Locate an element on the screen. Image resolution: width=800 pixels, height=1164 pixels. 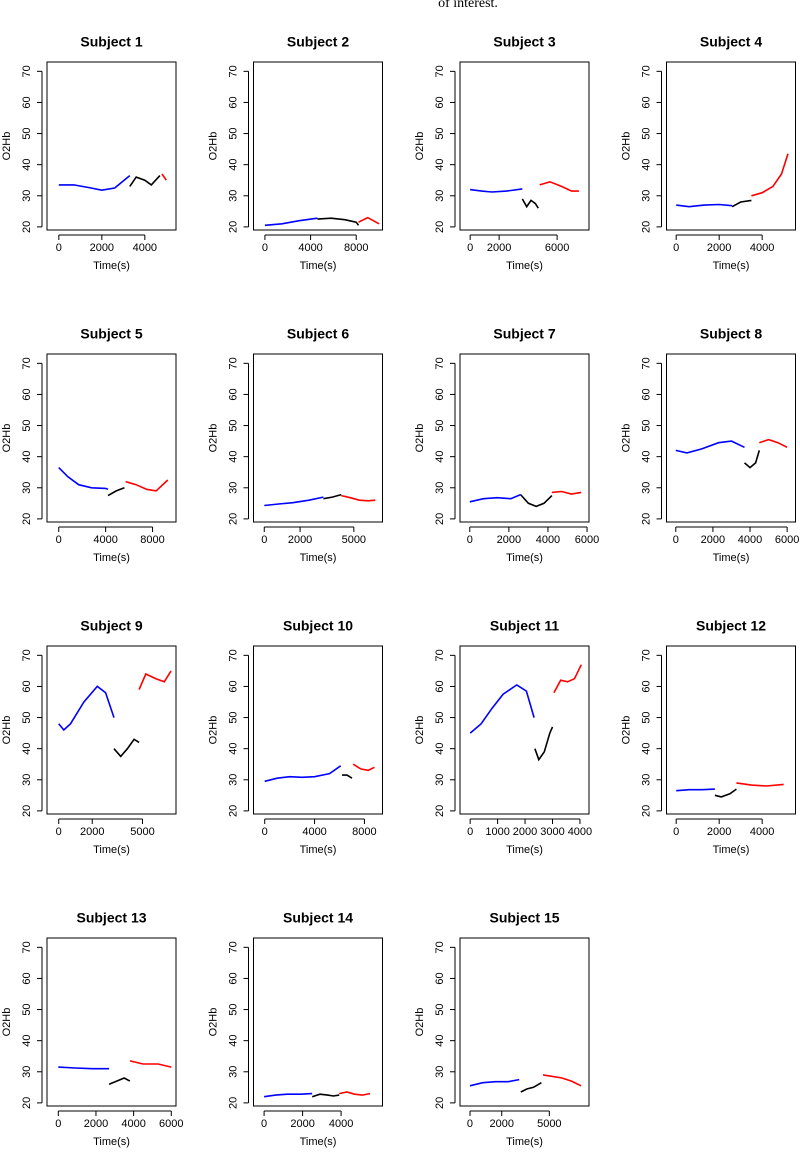
x-tick-label: 1000 is located at coordinates (497, 832).